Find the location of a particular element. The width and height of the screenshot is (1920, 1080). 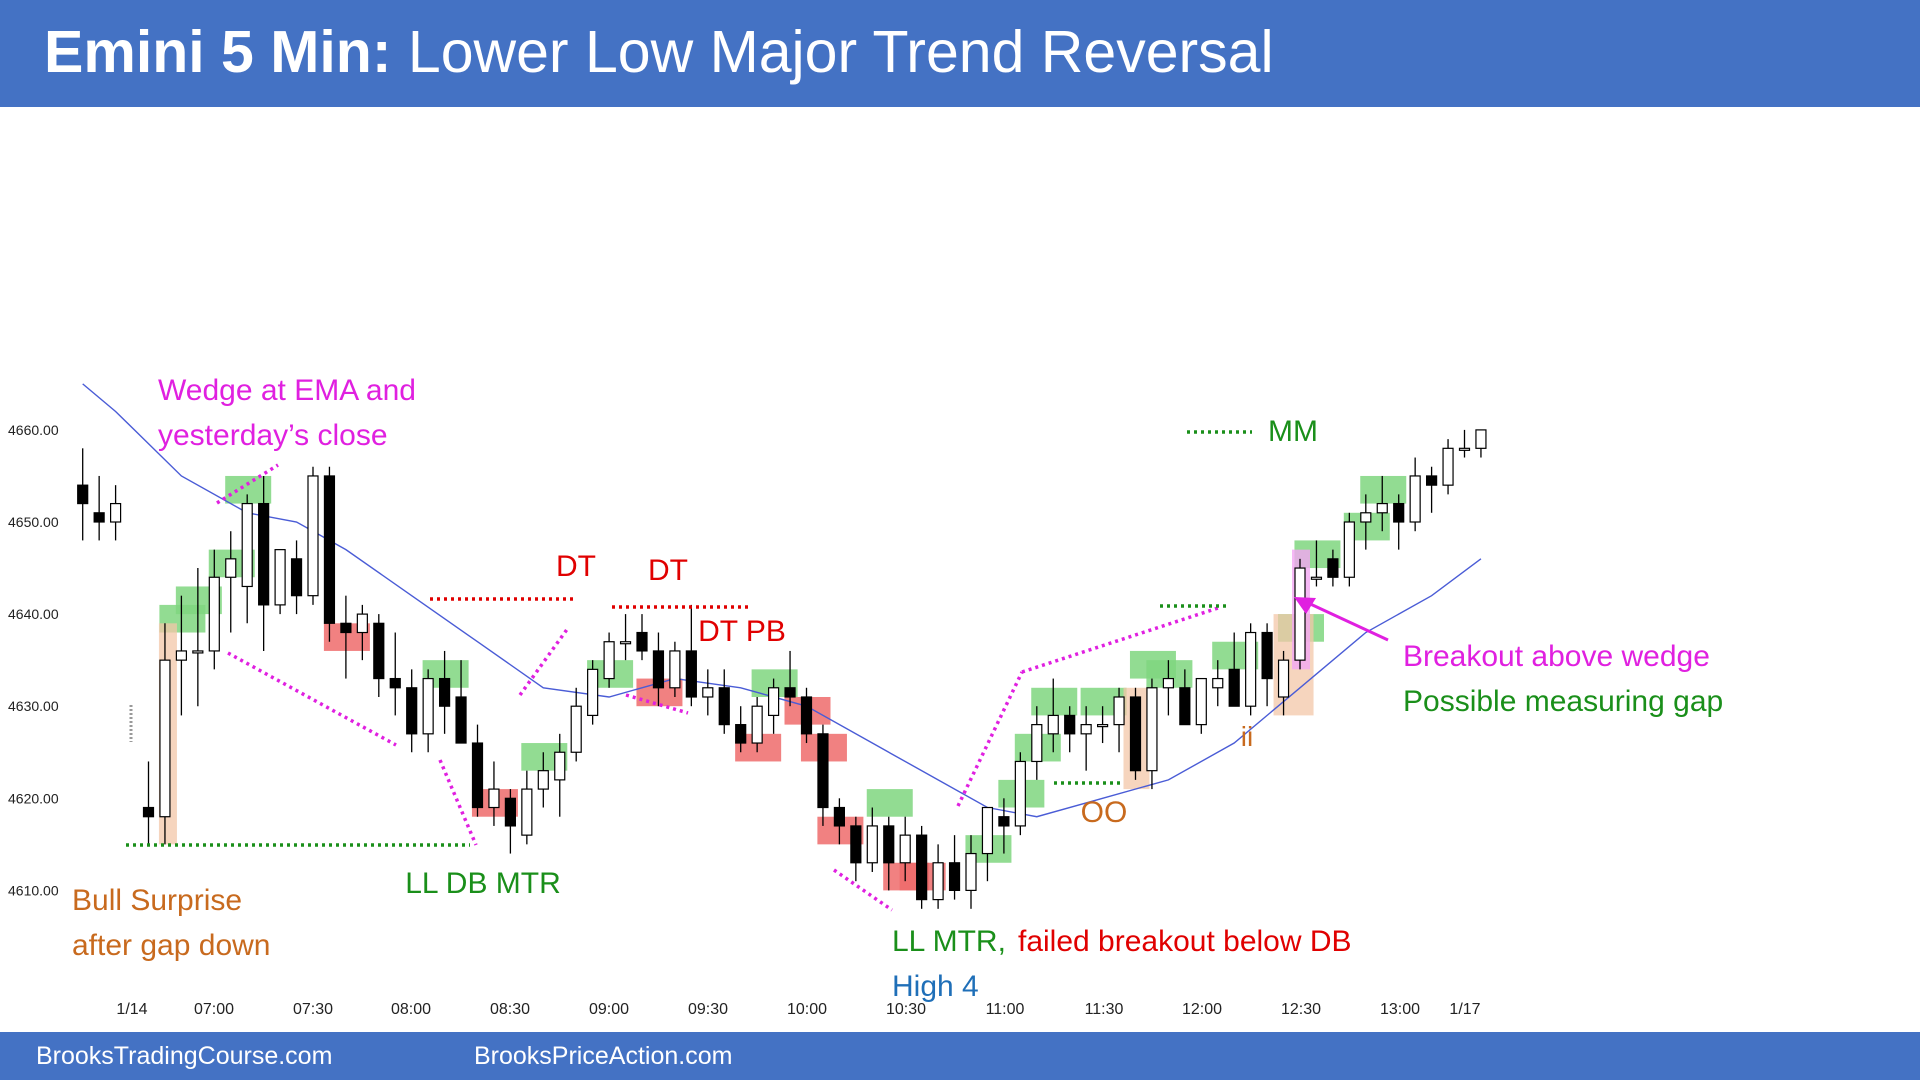

annotation-label: Wedge at EMA and is located at coordinates (287, 390).